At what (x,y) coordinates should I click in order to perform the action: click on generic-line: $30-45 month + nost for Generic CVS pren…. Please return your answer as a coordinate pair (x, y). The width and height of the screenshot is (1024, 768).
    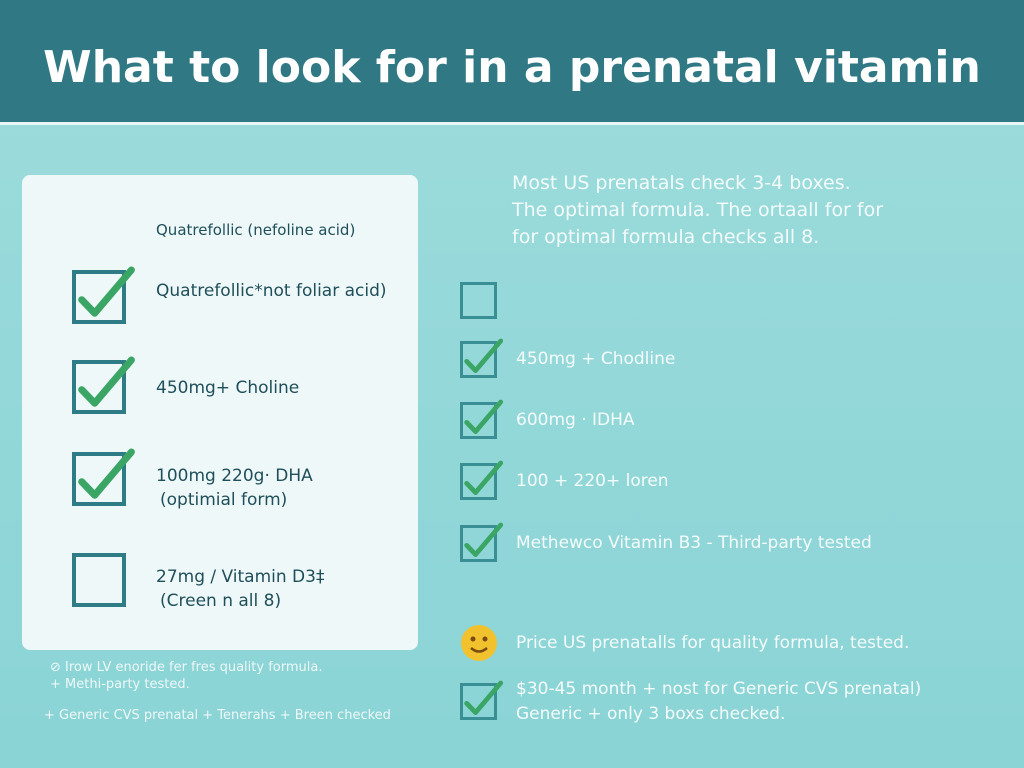
    Looking at the image, I should click on (719, 688).